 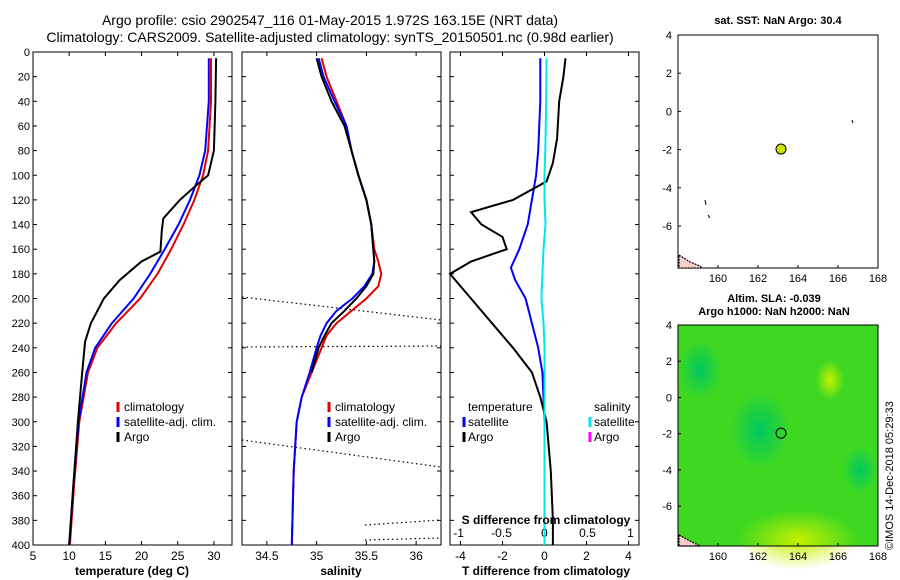 I want to click on temperature-legend: climatology satellite-adj. clim. Argo, so click(x=166, y=422).